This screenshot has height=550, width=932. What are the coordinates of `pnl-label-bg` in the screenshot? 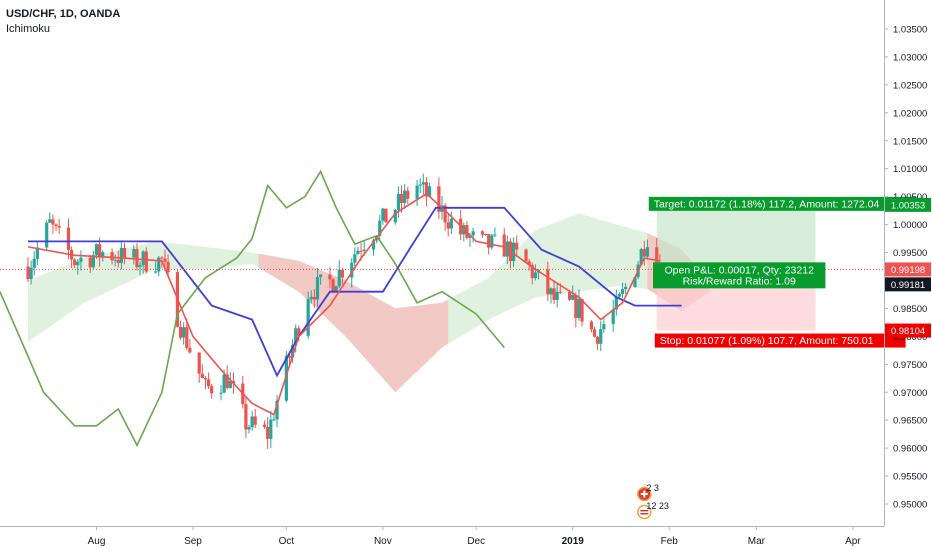 It's located at (739, 275).